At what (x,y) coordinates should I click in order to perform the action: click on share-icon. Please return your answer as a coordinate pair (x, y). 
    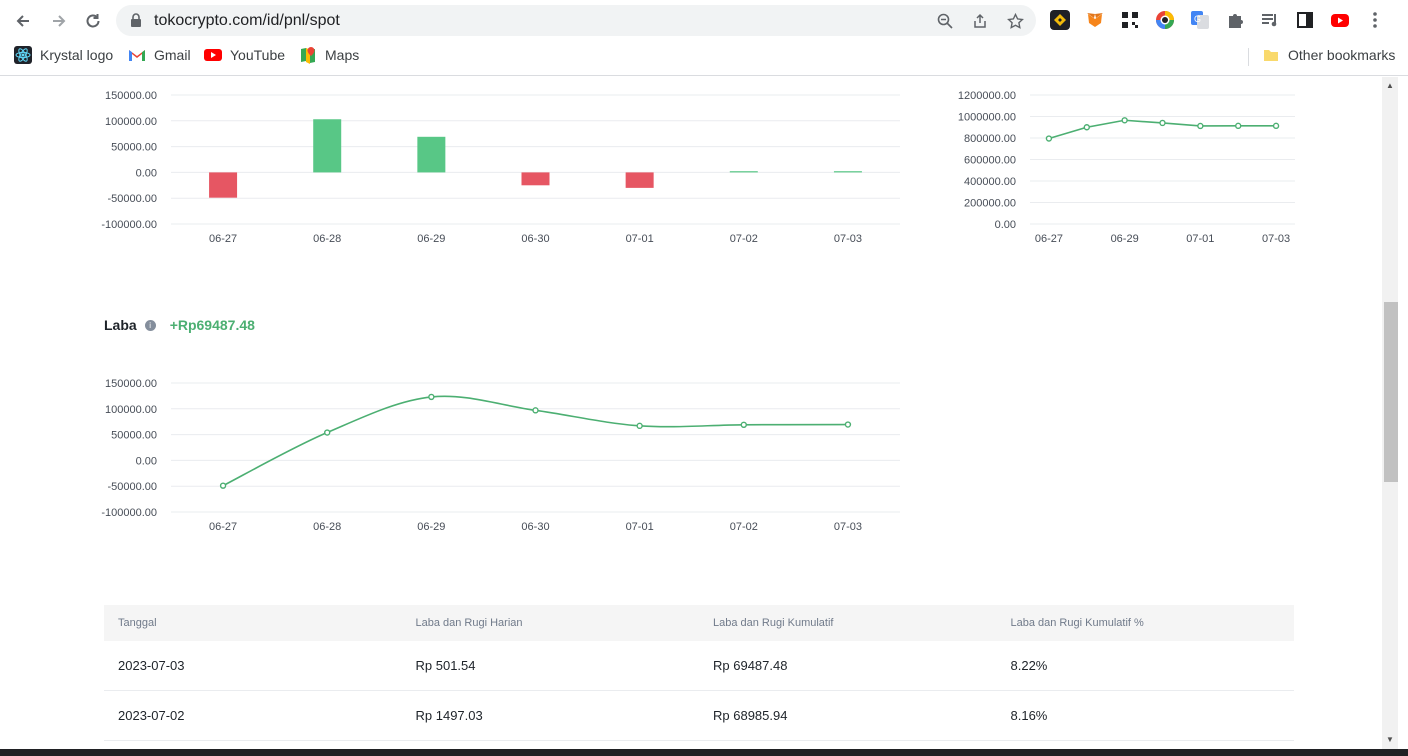
    Looking at the image, I should click on (980, 21).